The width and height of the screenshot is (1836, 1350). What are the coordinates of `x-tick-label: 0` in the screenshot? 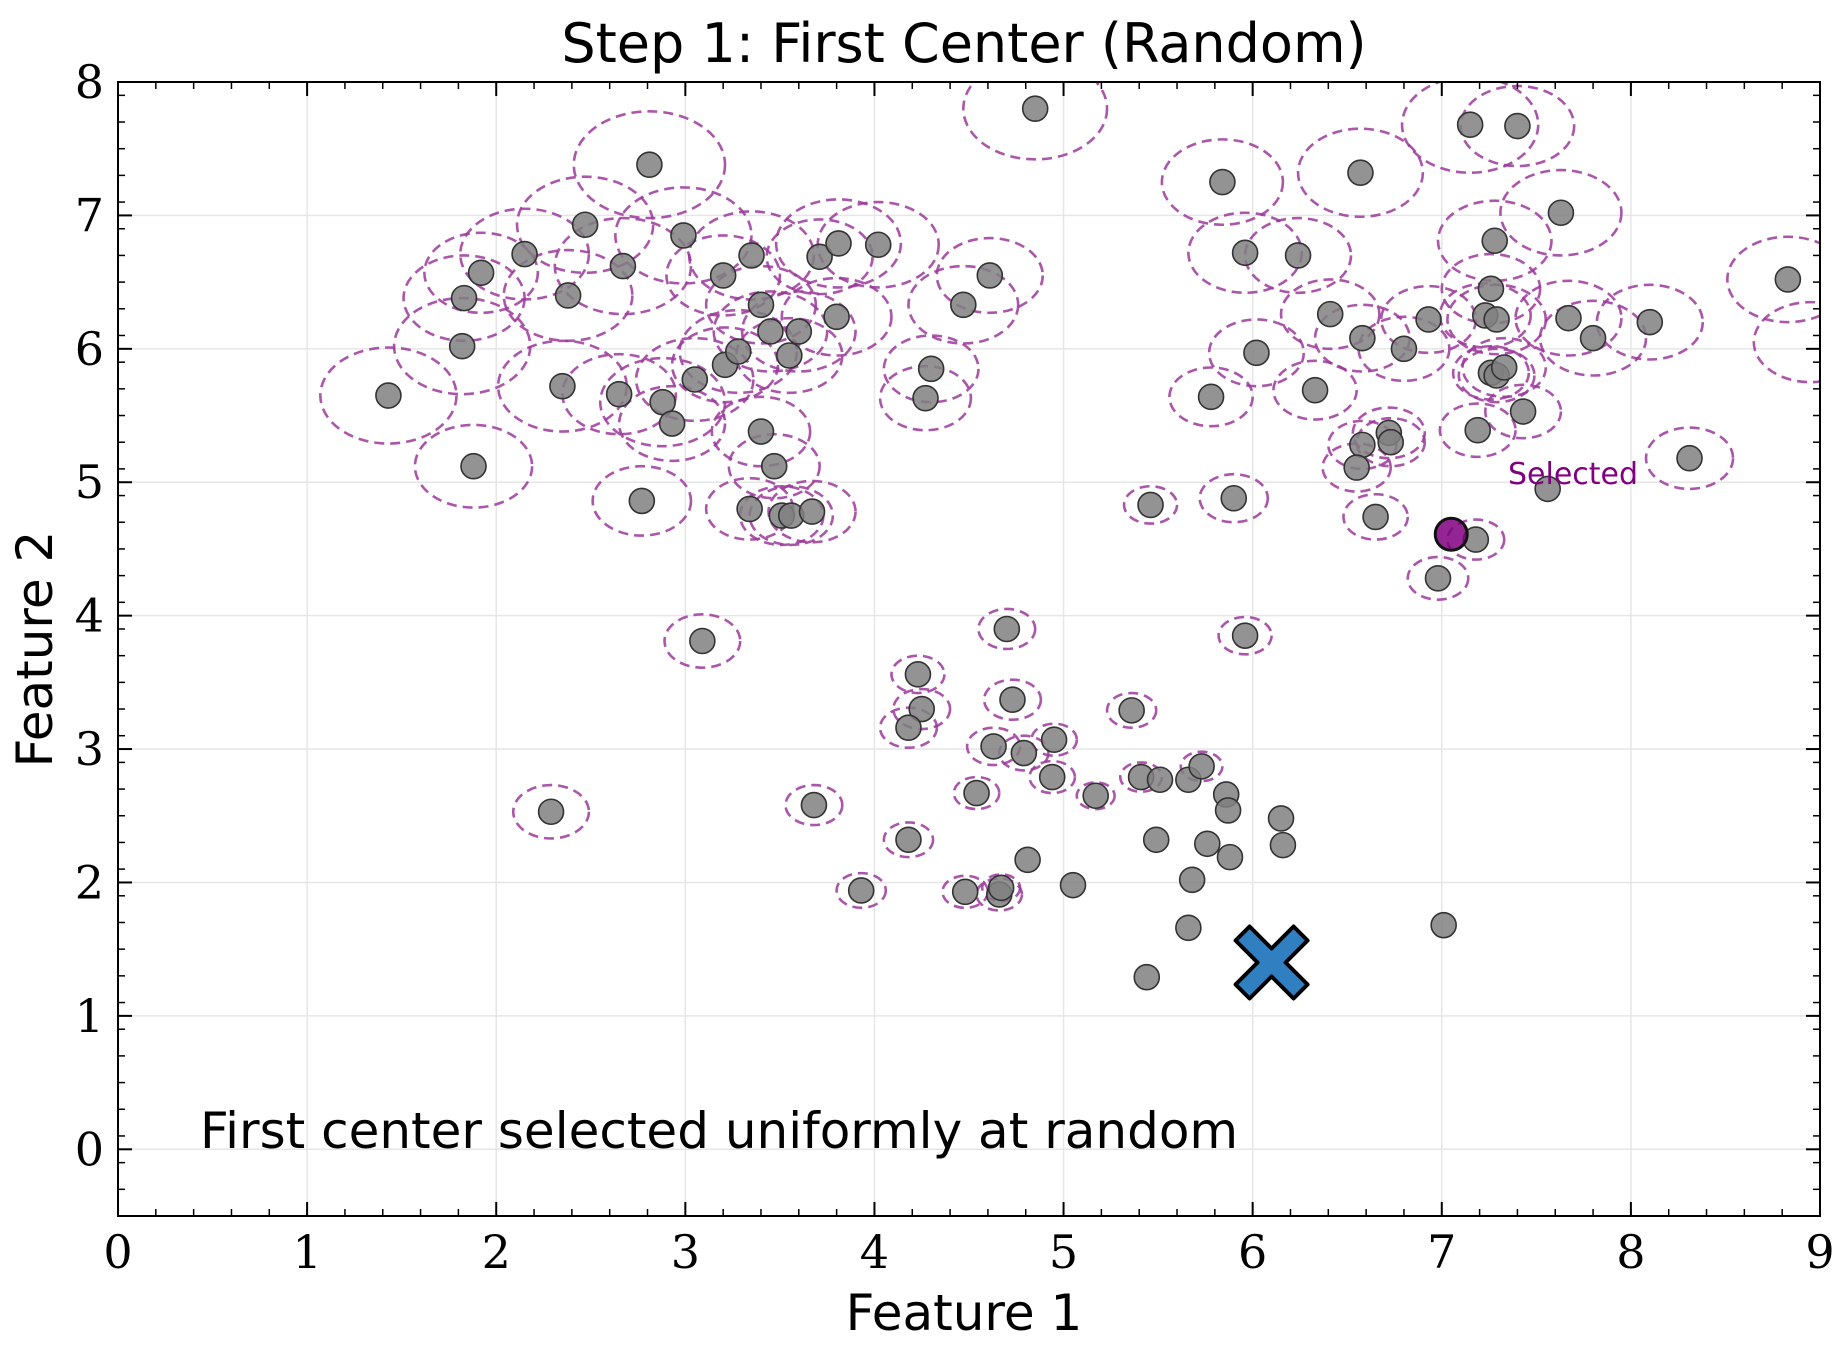 It's located at (117, 1252).